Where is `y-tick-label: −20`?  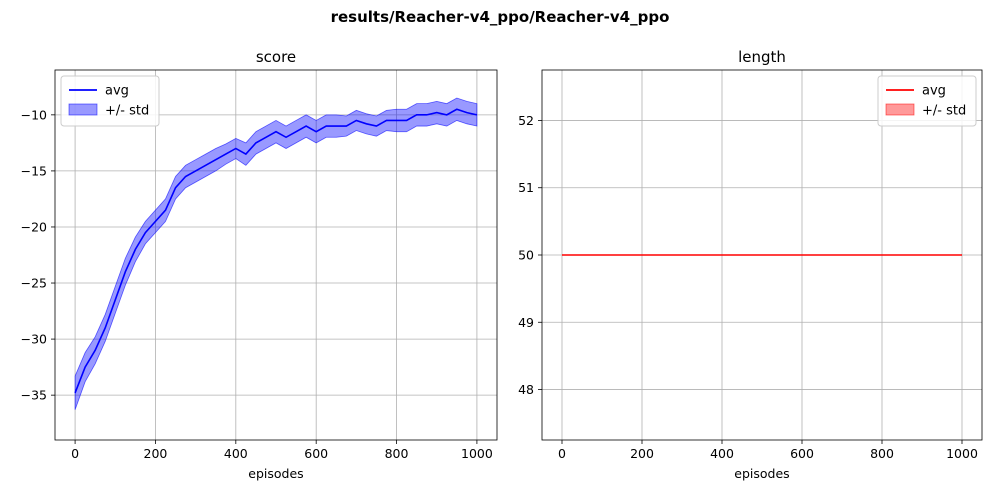 y-tick-label: −20 is located at coordinates (34, 226).